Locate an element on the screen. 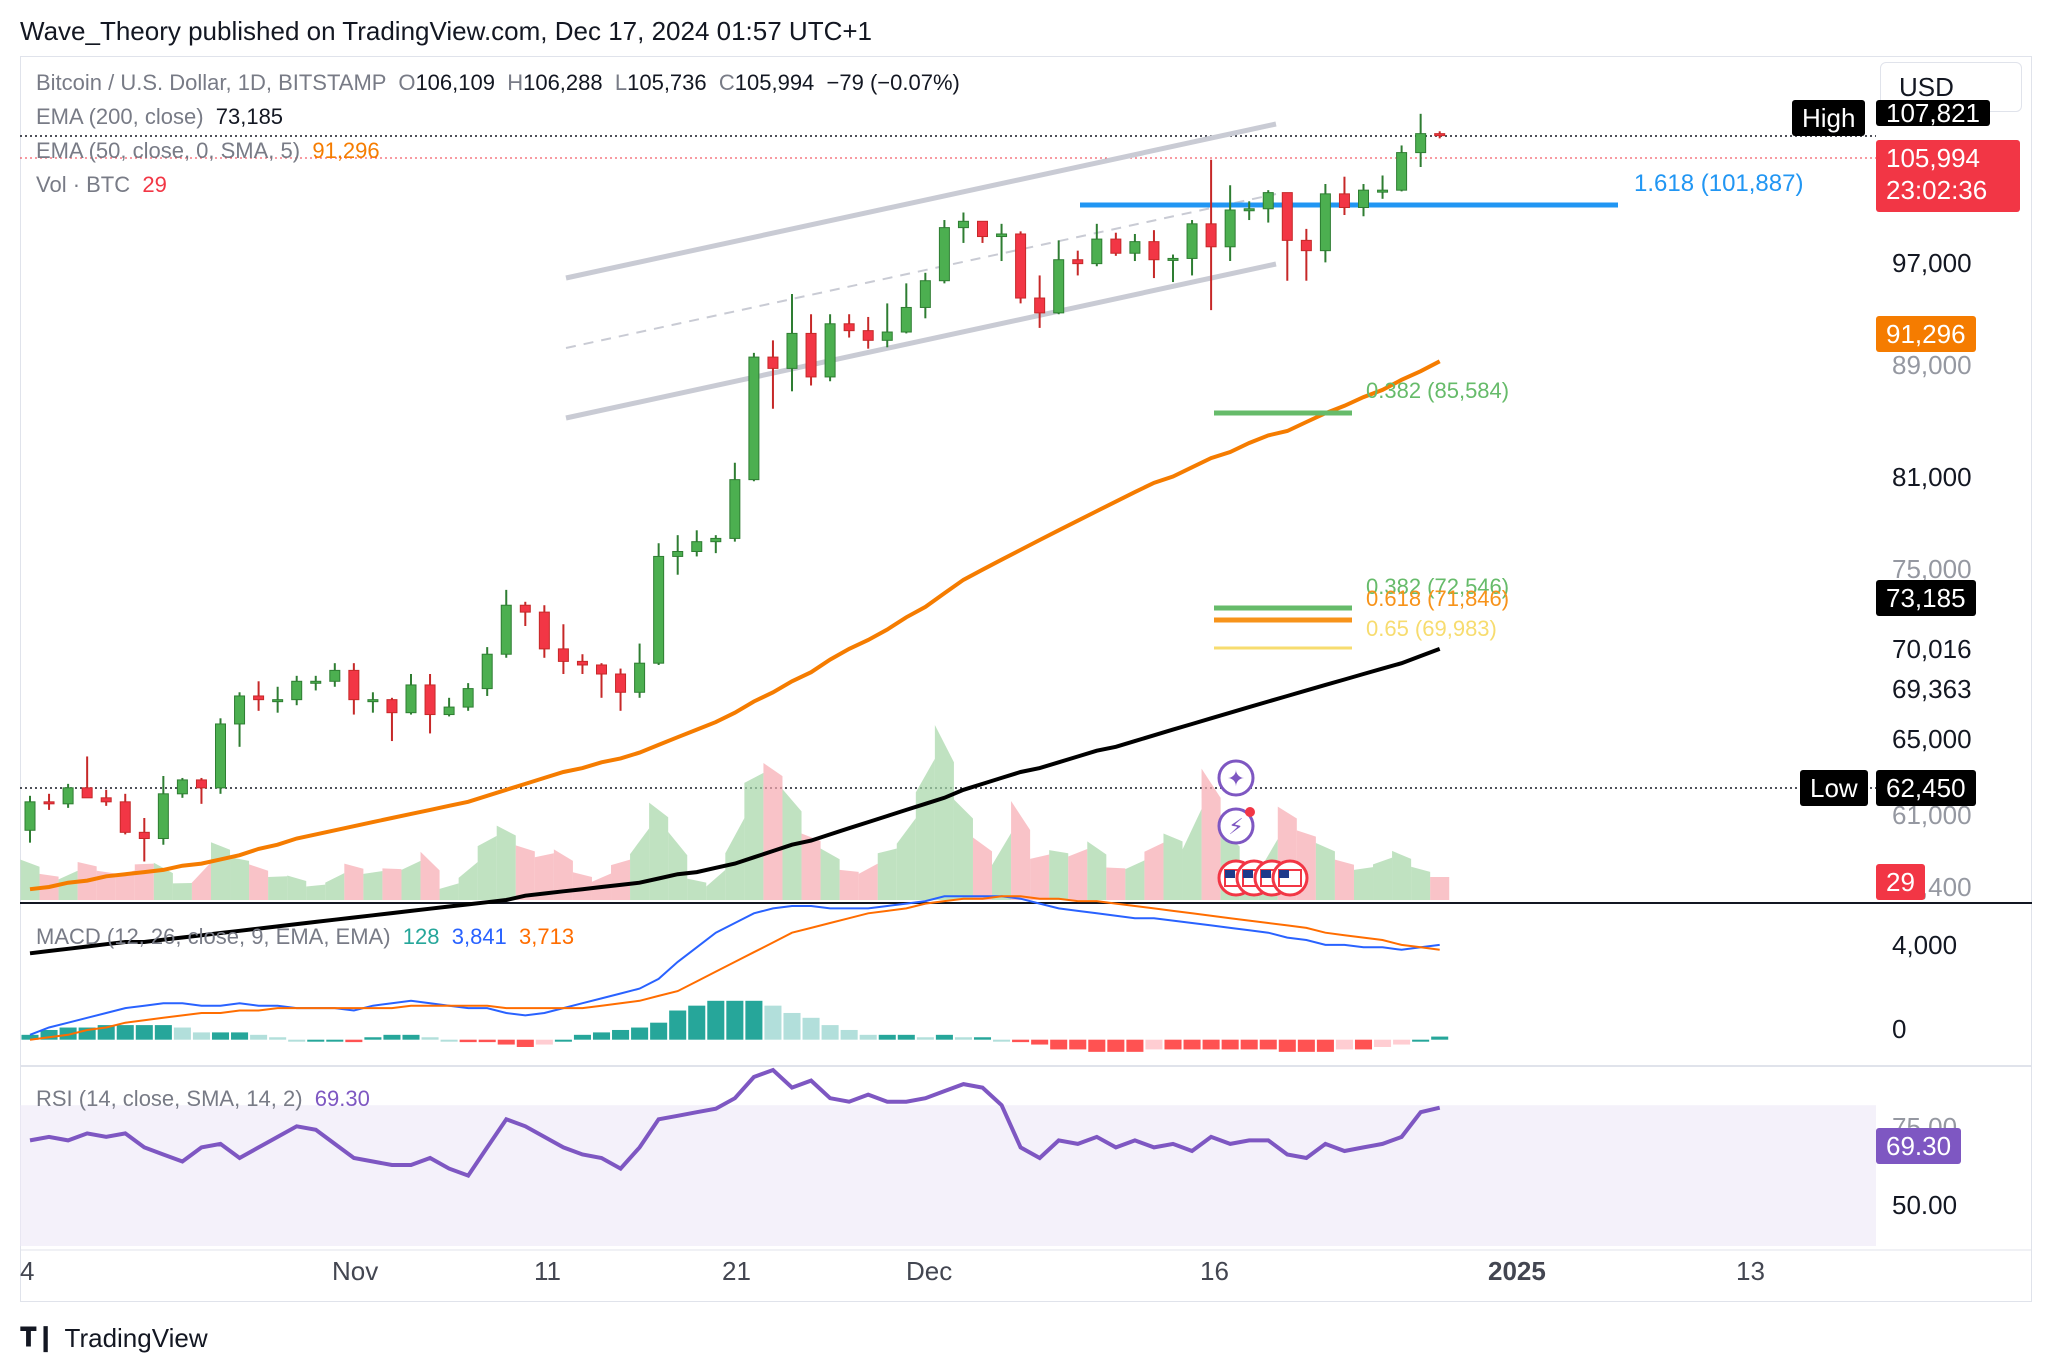 This screenshot has width=2052, height=1372. high-tag: High is located at coordinates (1829, 118).